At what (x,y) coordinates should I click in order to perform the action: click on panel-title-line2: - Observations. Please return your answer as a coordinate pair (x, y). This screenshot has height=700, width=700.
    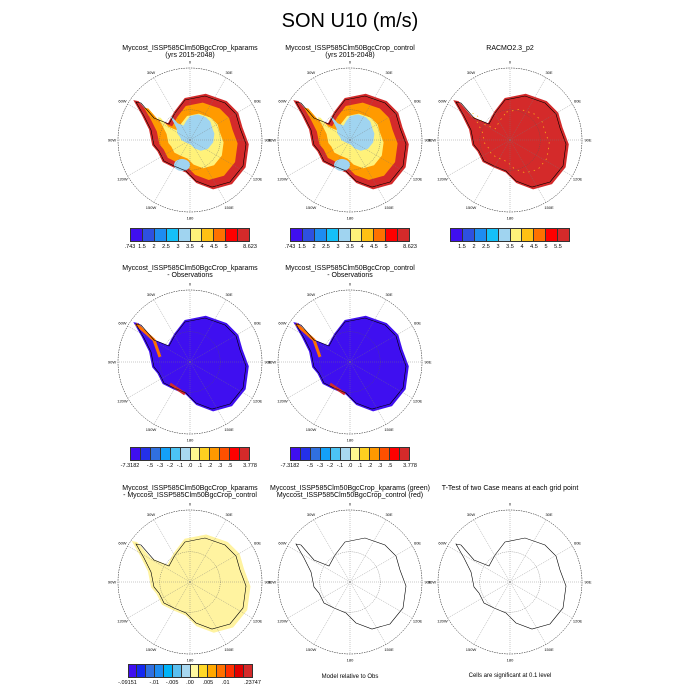
    Looking at the image, I should click on (350, 275).